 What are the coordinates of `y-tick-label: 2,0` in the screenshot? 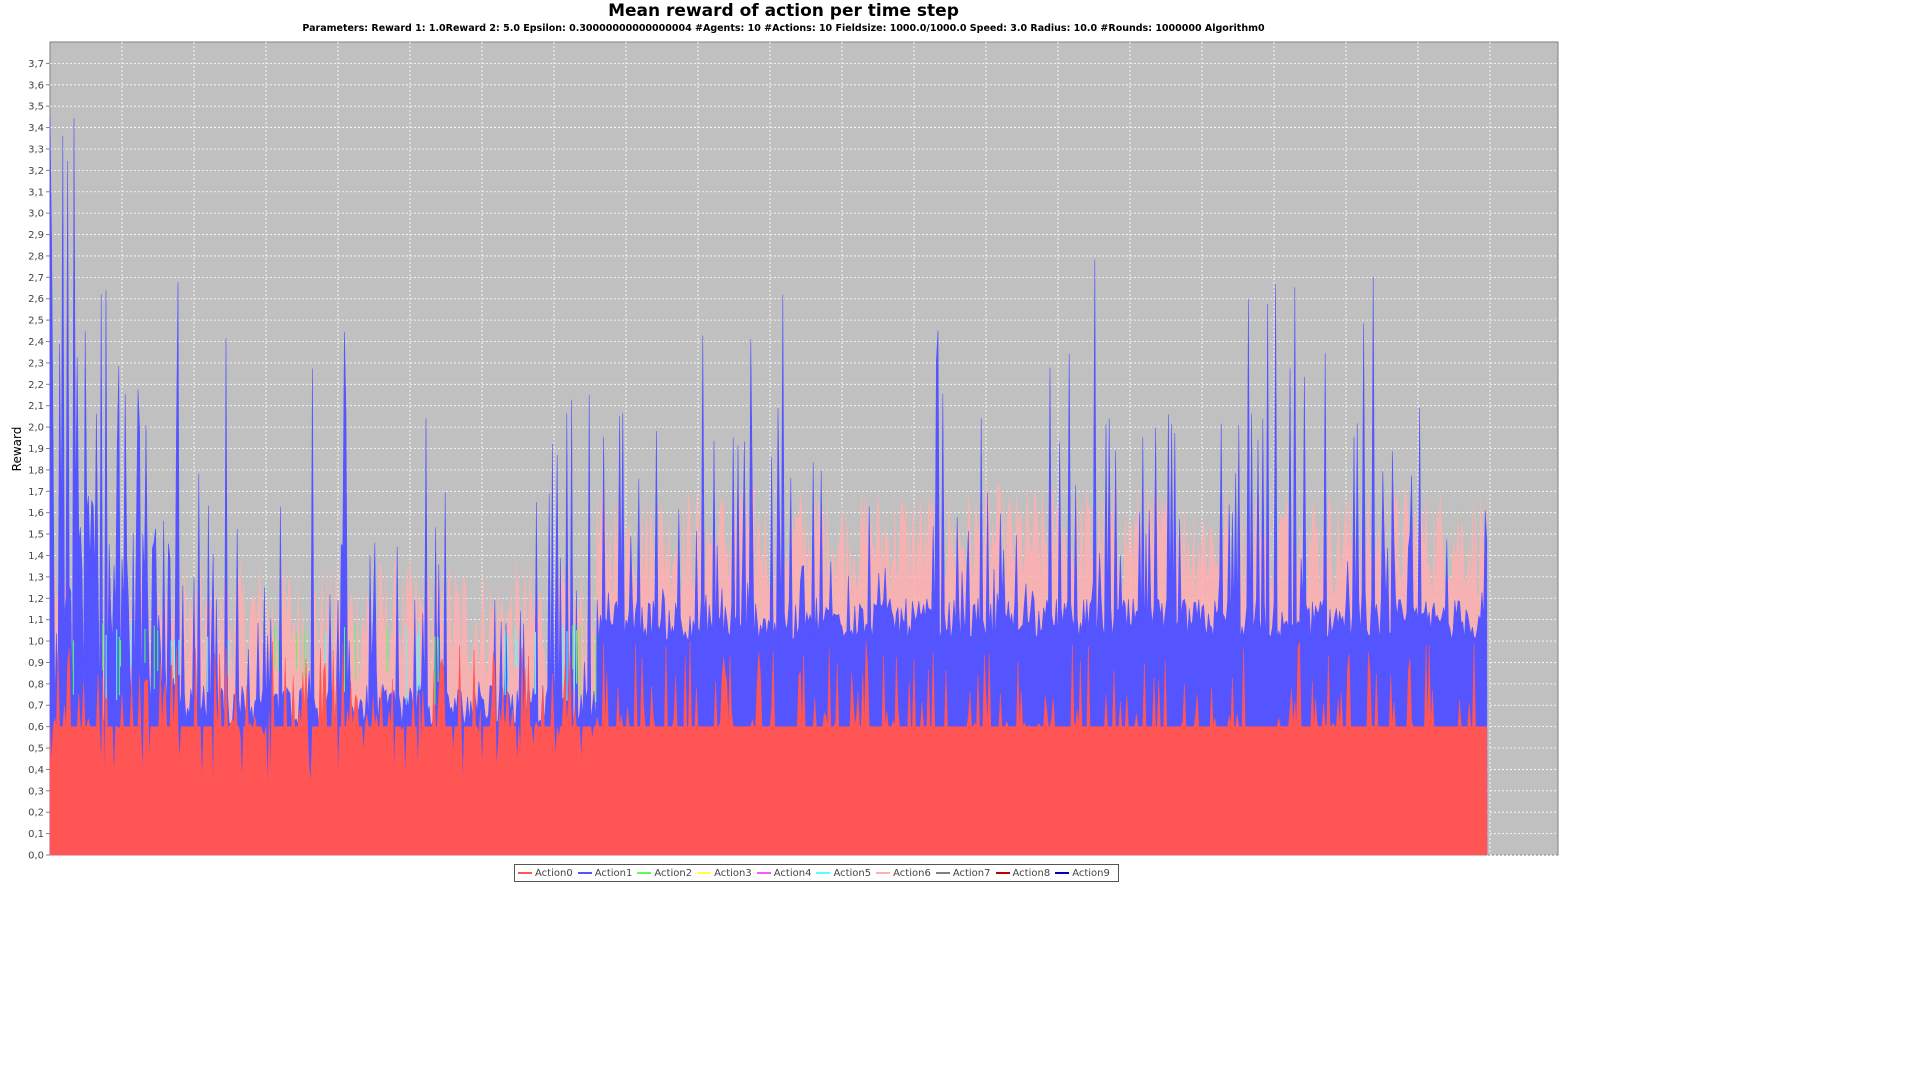 It's located at (36, 428).